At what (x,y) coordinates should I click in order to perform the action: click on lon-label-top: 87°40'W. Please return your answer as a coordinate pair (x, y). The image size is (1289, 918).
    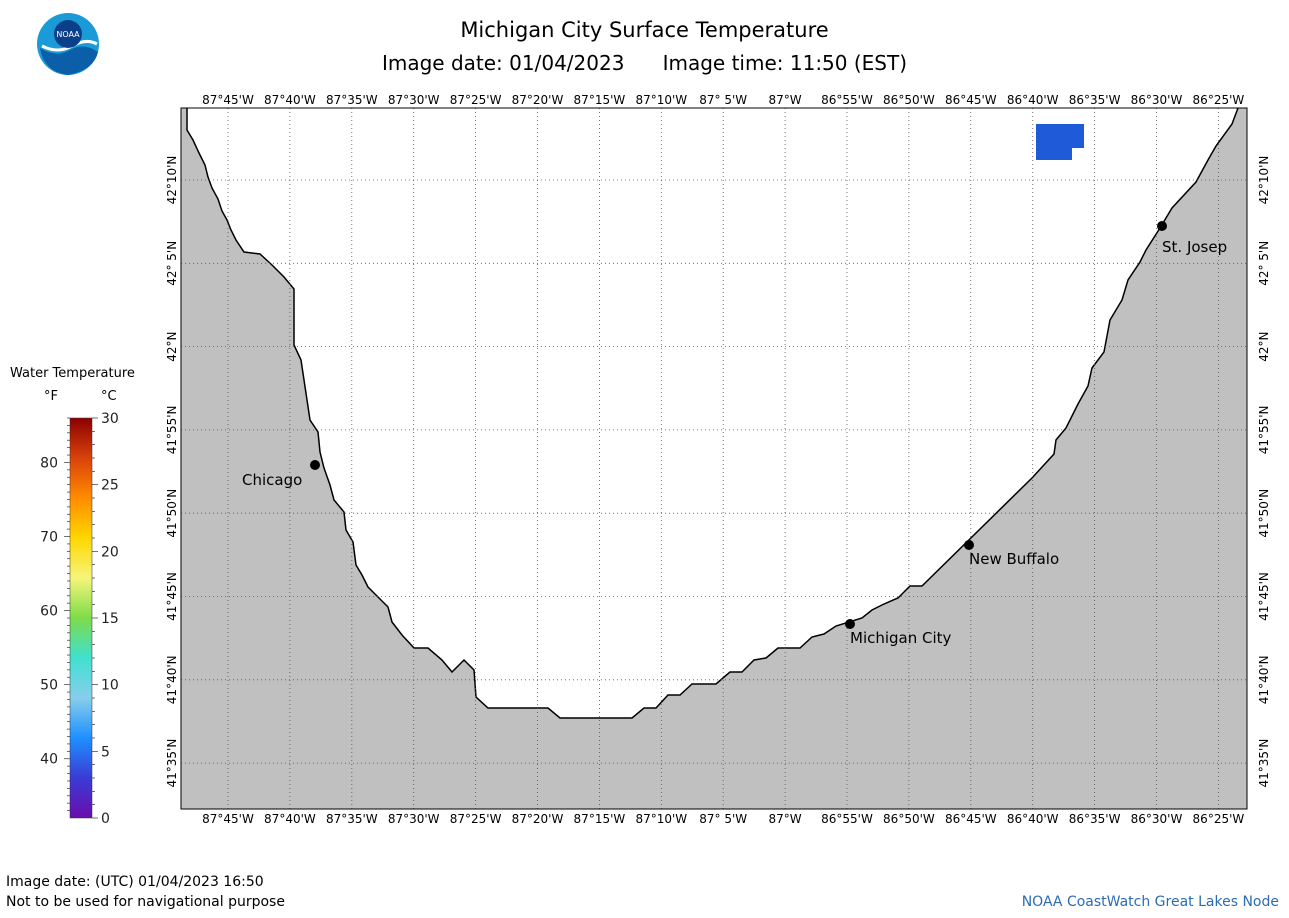
    Looking at the image, I should click on (290, 100).